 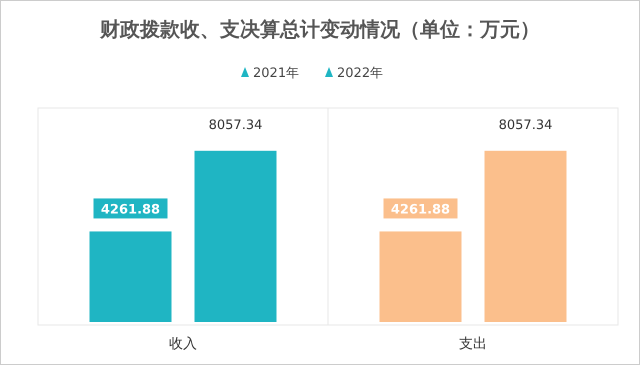 I want to click on chart-title: 财政拨款收、支决算总计变动情况（单位：万元）, so click(x=319, y=29).